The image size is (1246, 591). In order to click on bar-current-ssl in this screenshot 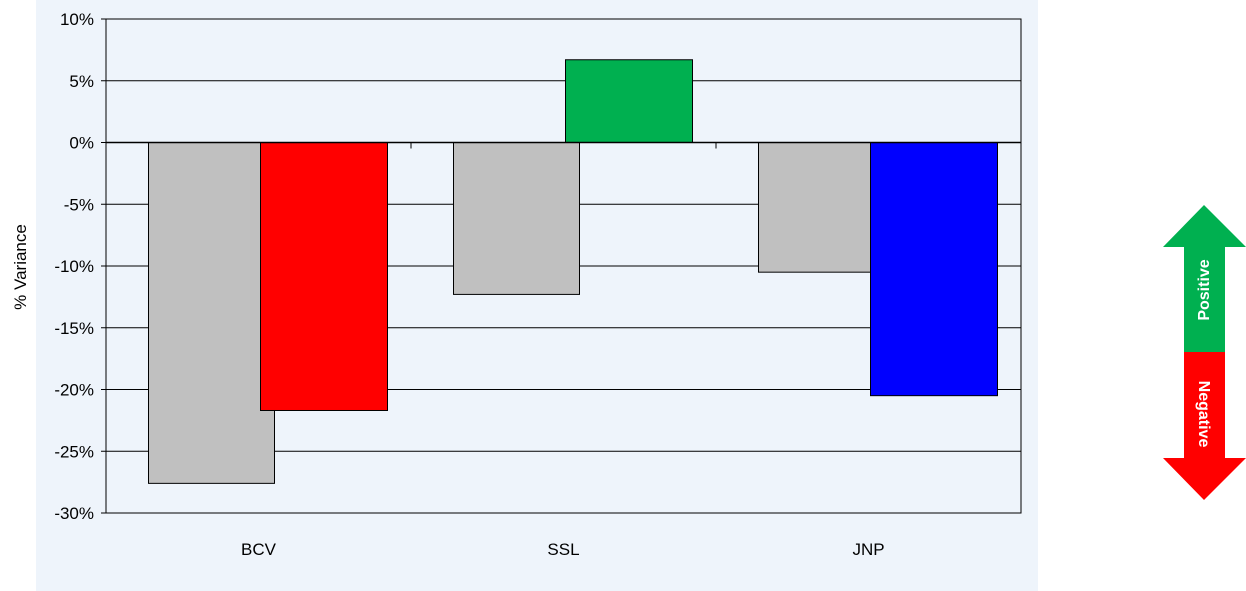, I will do `click(629, 101)`.